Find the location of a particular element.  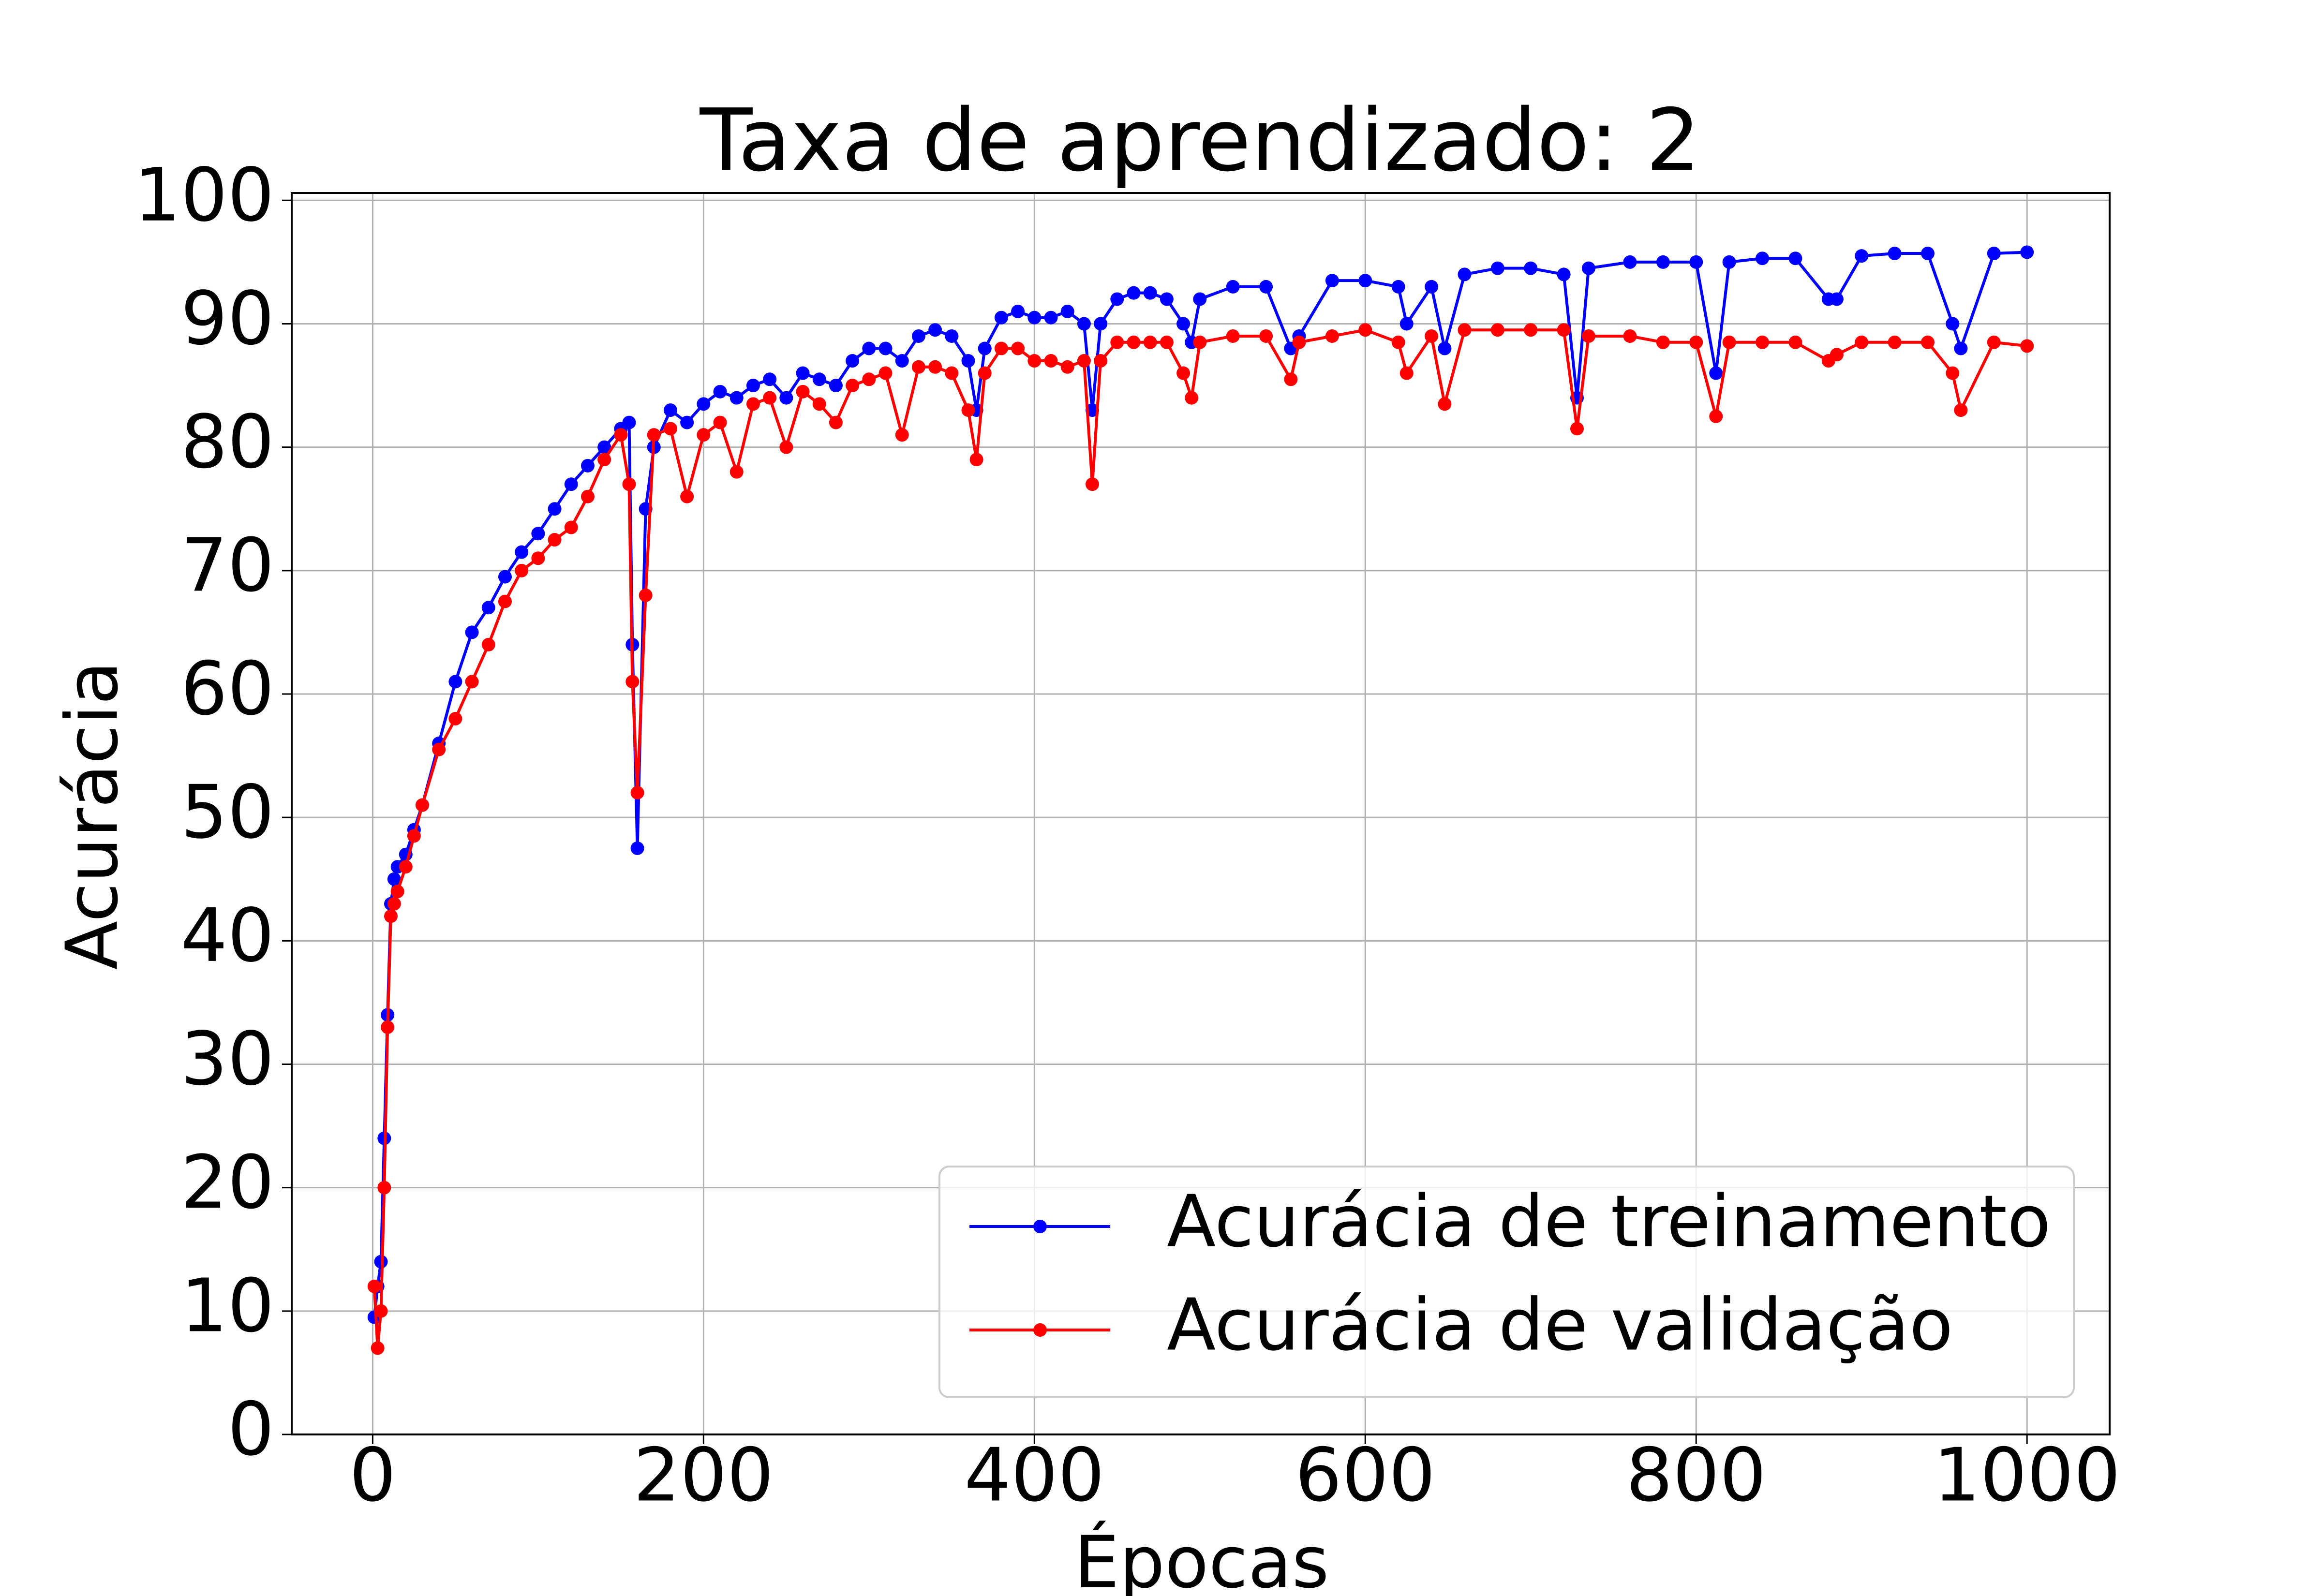

chart-title: Taxa de aprendizado: 2 is located at coordinates (1200, 140).